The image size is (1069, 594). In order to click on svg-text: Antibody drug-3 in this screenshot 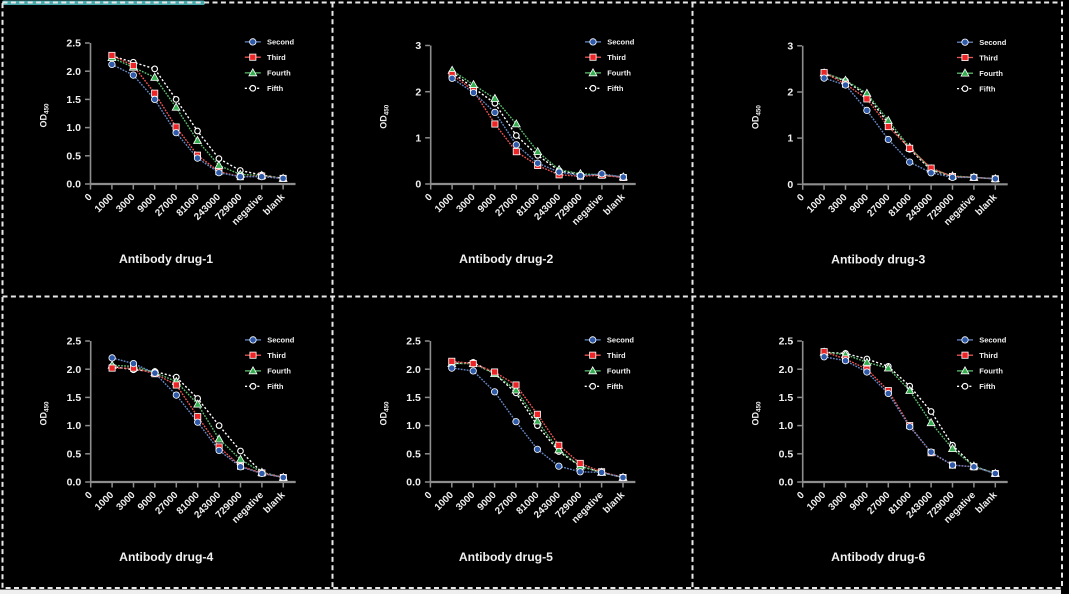, I will do `click(878, 259)`.